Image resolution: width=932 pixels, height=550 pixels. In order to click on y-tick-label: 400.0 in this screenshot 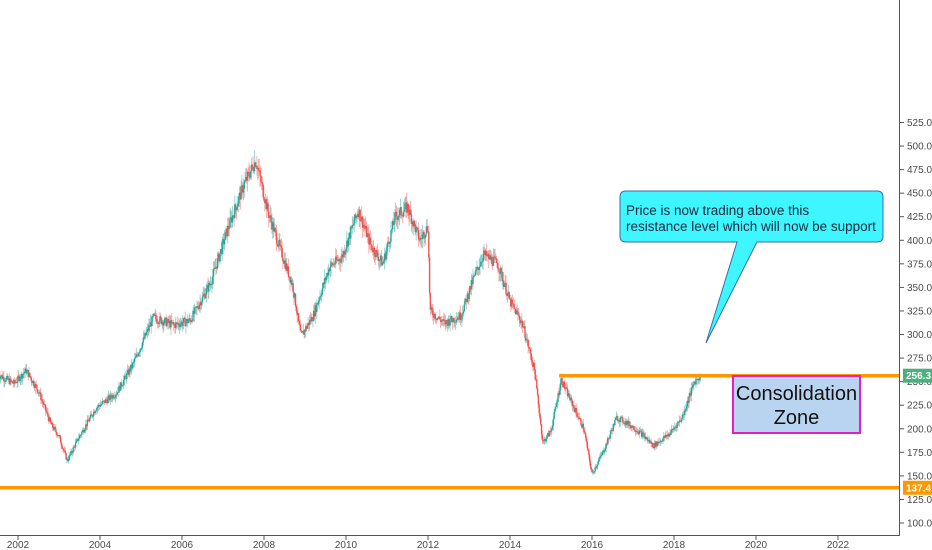, I will do `click(919, 241)`.